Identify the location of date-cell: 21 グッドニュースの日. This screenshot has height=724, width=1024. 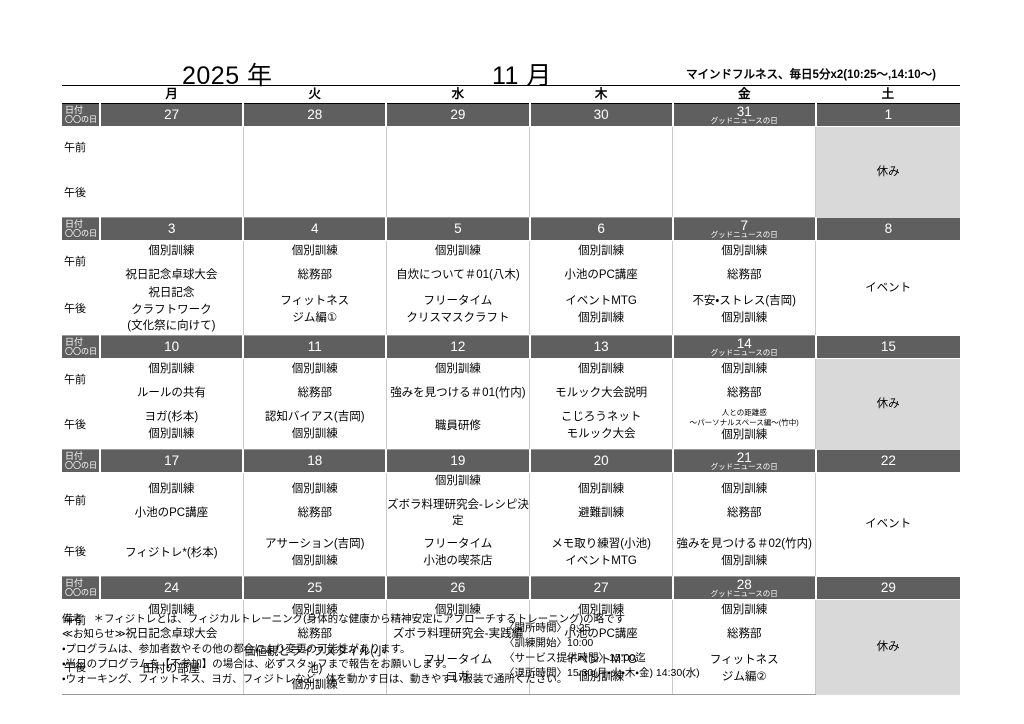
(744, 461).